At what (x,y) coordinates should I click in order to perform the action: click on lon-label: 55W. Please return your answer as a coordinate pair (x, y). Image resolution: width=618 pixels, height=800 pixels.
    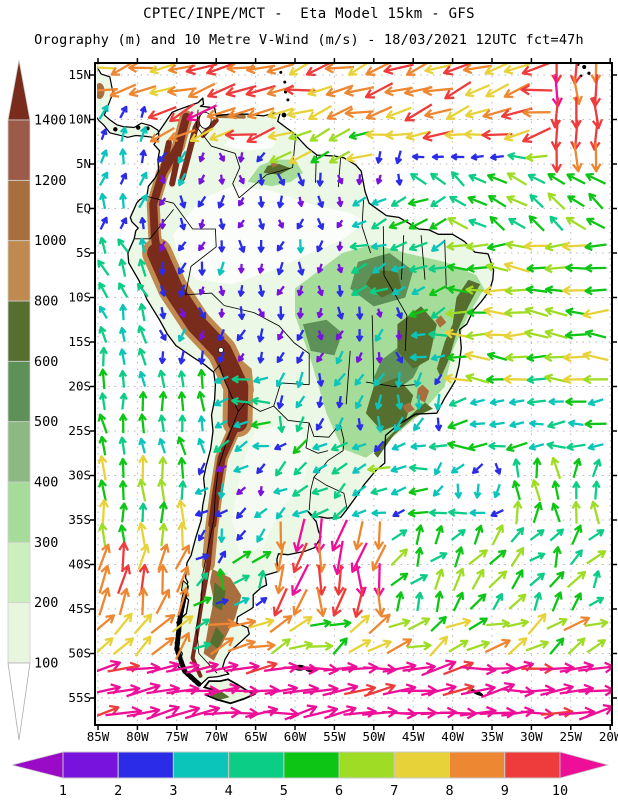
    Looking at the image, I should click on (334, 736).